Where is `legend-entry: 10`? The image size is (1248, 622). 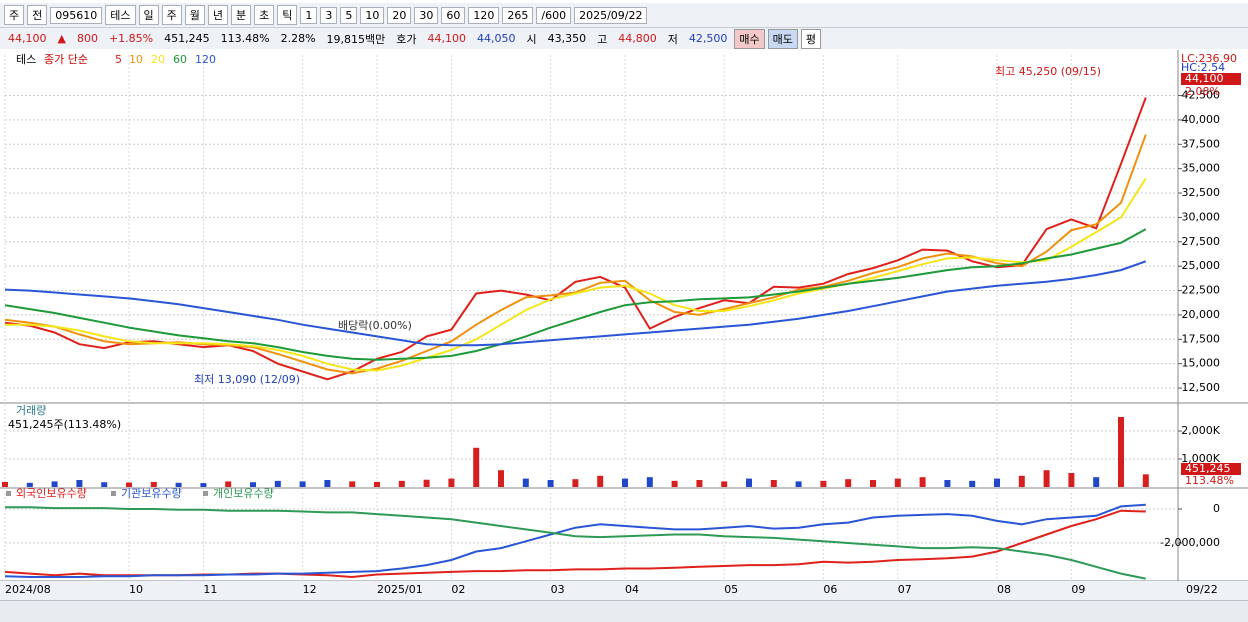
legend-entry: 10 is located at coordinates (136, 59).